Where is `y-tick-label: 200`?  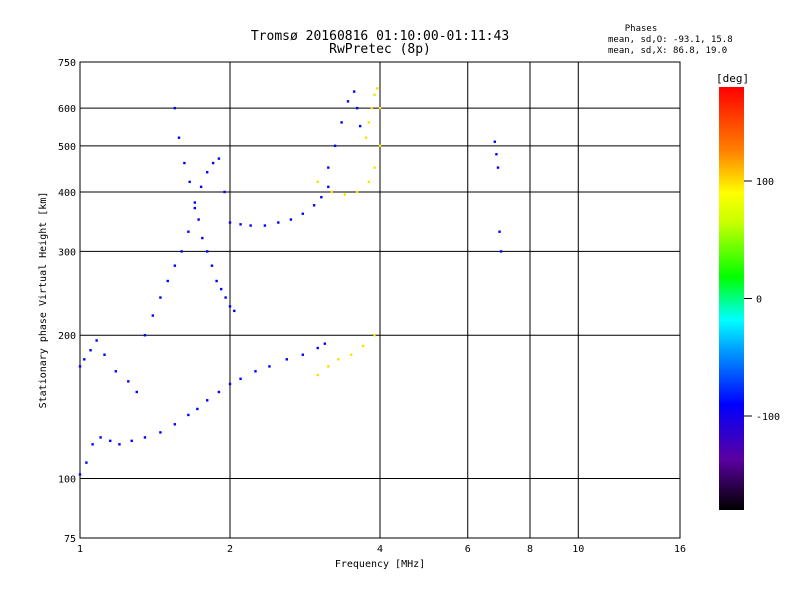 y-tick-label: 200 is located at coordinates (67, 336).